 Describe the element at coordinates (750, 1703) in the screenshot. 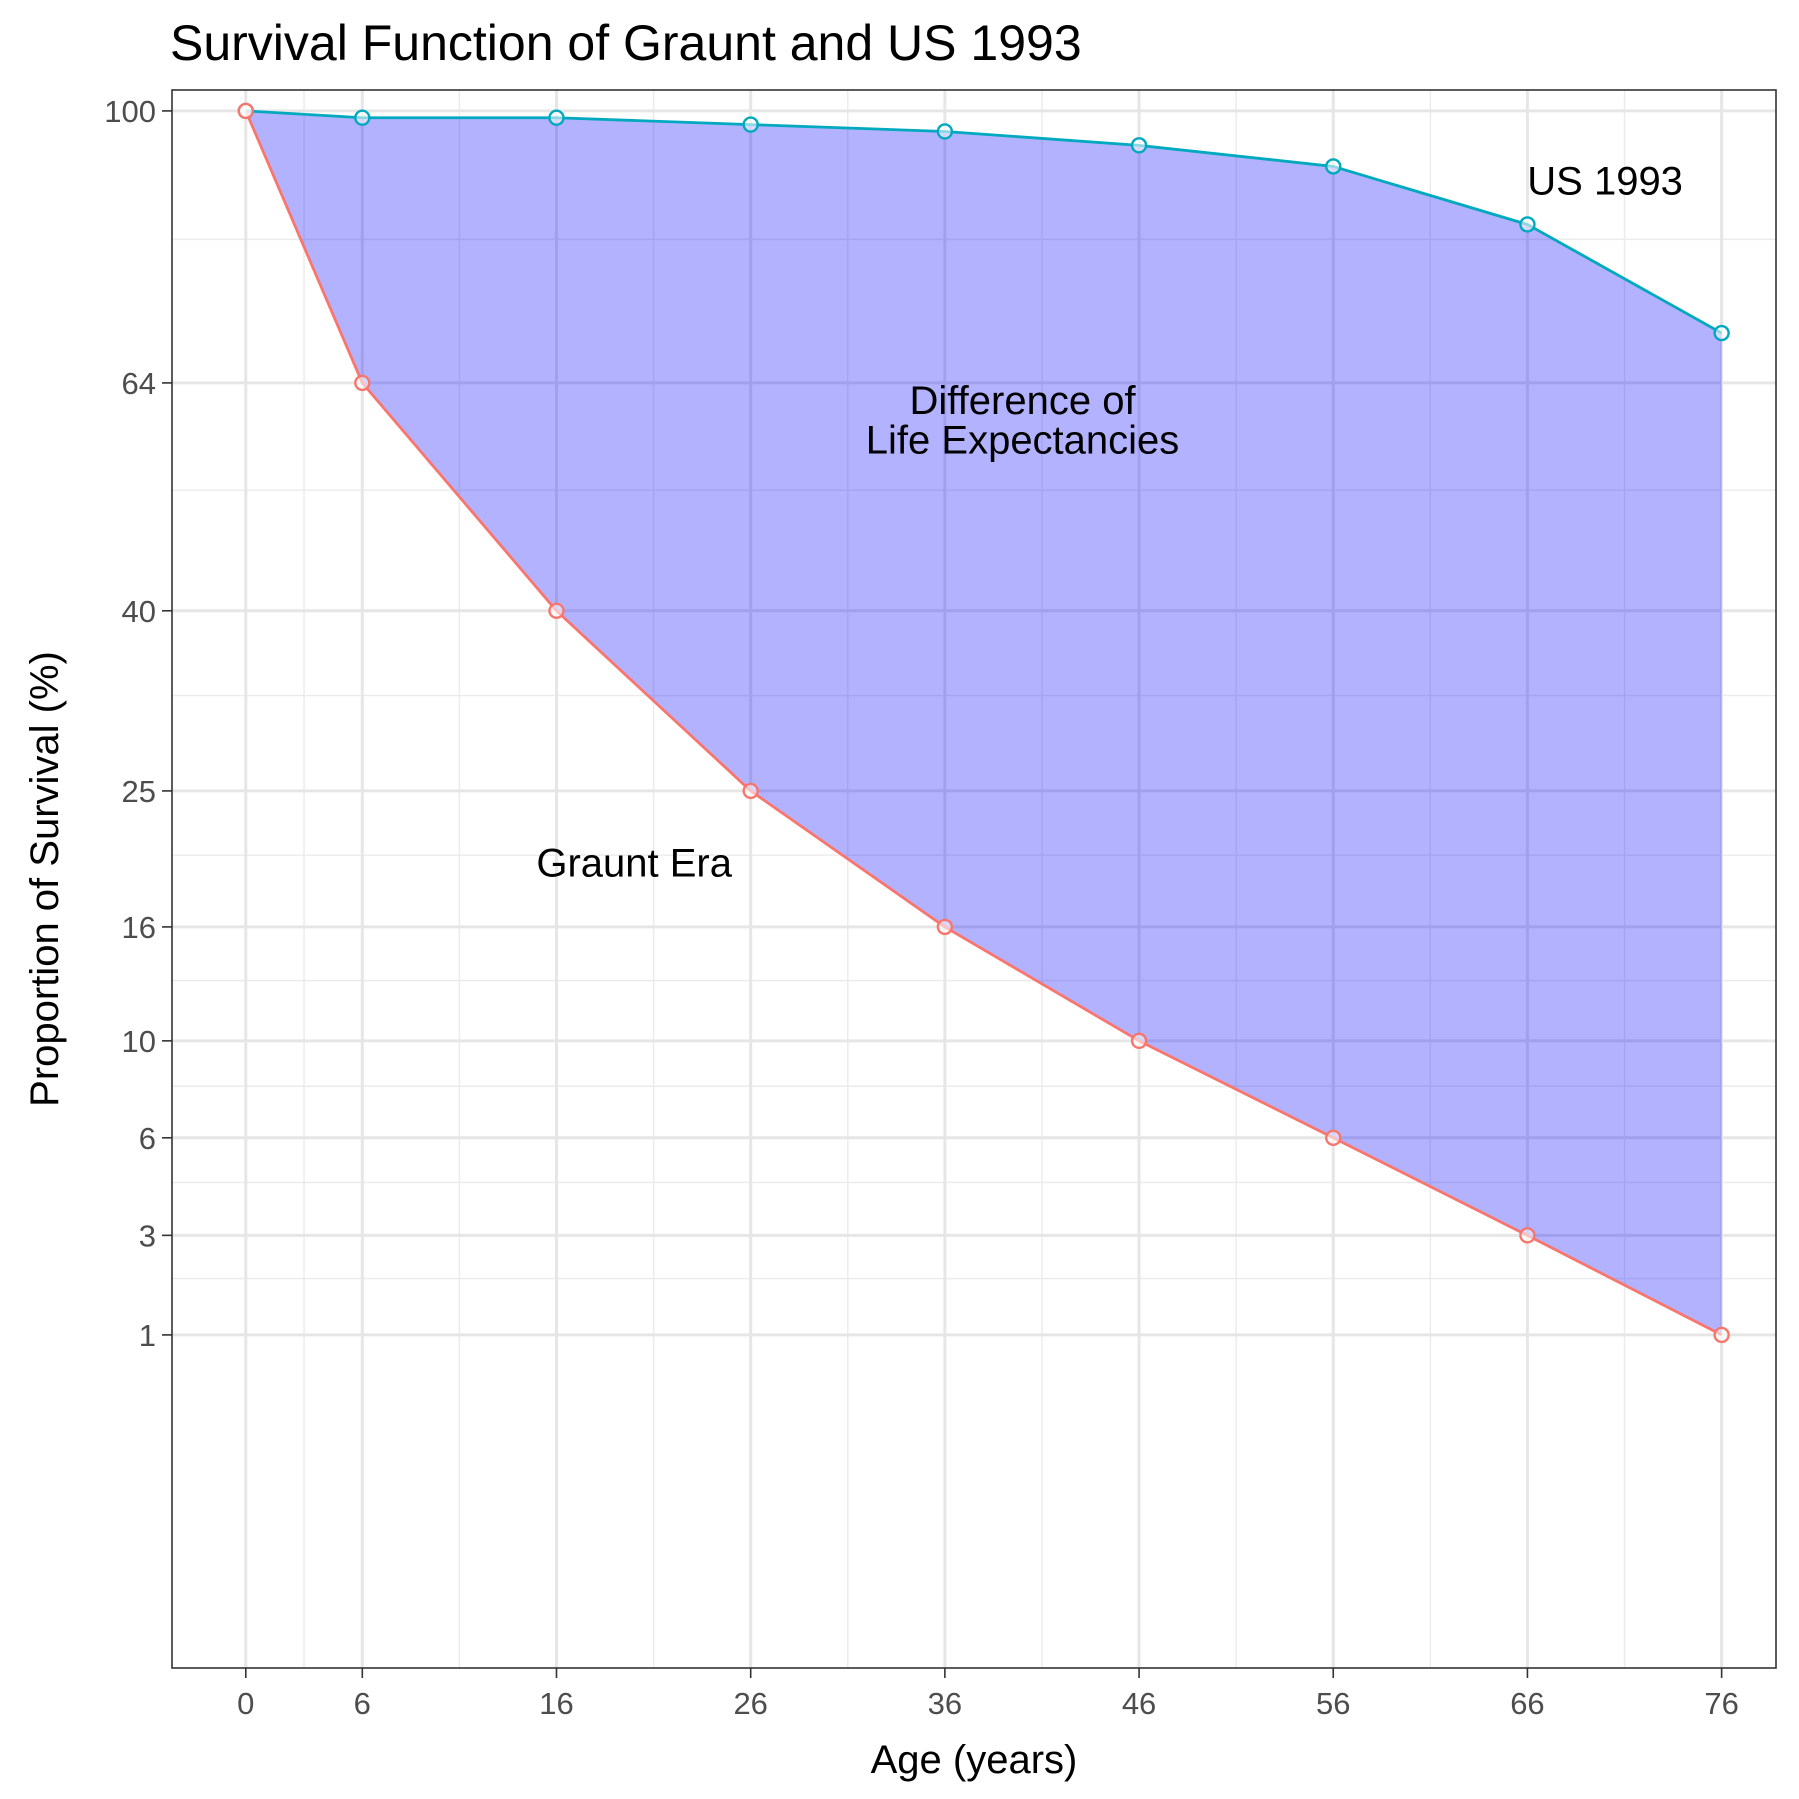

I see `x-tick-label: 26` at that location.